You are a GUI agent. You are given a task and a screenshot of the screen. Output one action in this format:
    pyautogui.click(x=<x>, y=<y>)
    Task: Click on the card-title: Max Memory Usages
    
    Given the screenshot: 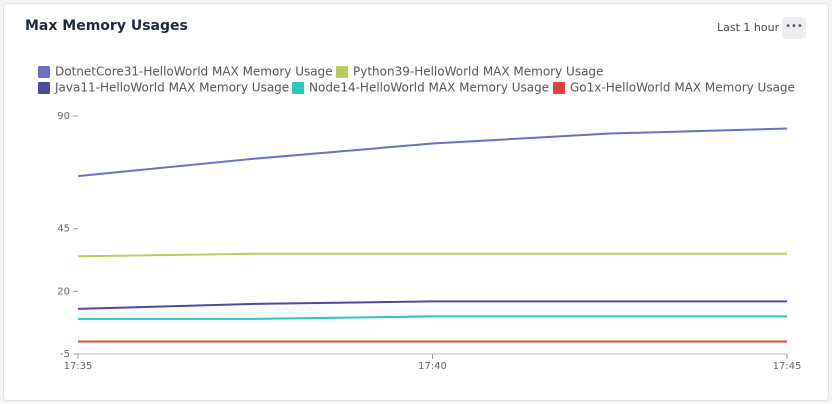 What is the action you would take?
    pyautogui.click(x=106, y=26)
    